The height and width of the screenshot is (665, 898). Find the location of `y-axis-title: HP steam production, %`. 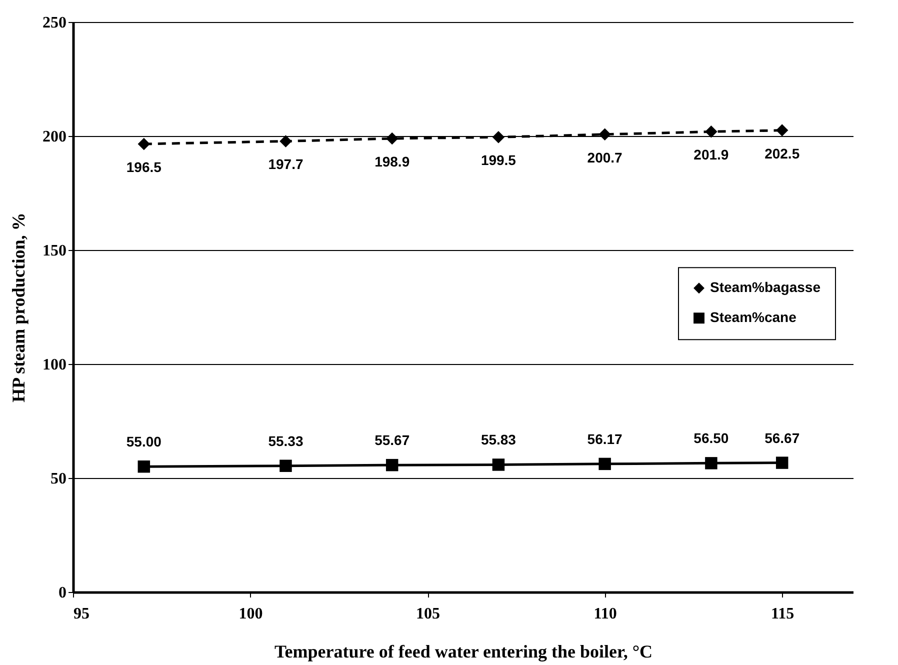

y-axis-title: HP steam production, % is located at coordinates (18, 307).